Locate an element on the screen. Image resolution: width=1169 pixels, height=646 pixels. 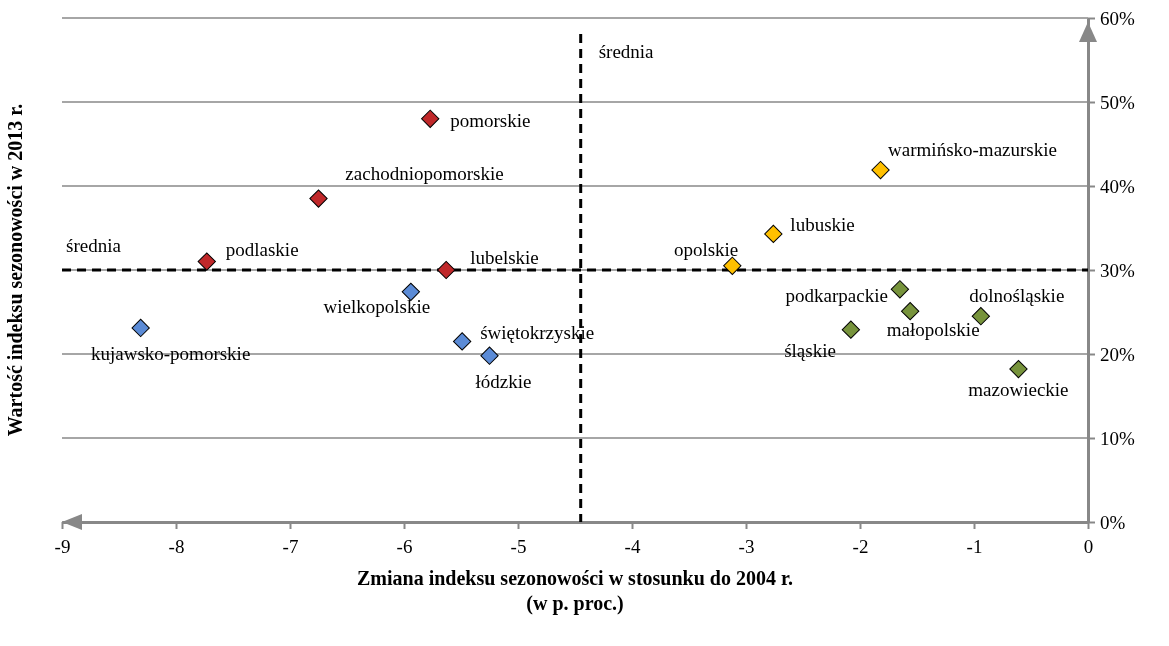
x-tick-label: -8 is located at coordinates (176, 546).